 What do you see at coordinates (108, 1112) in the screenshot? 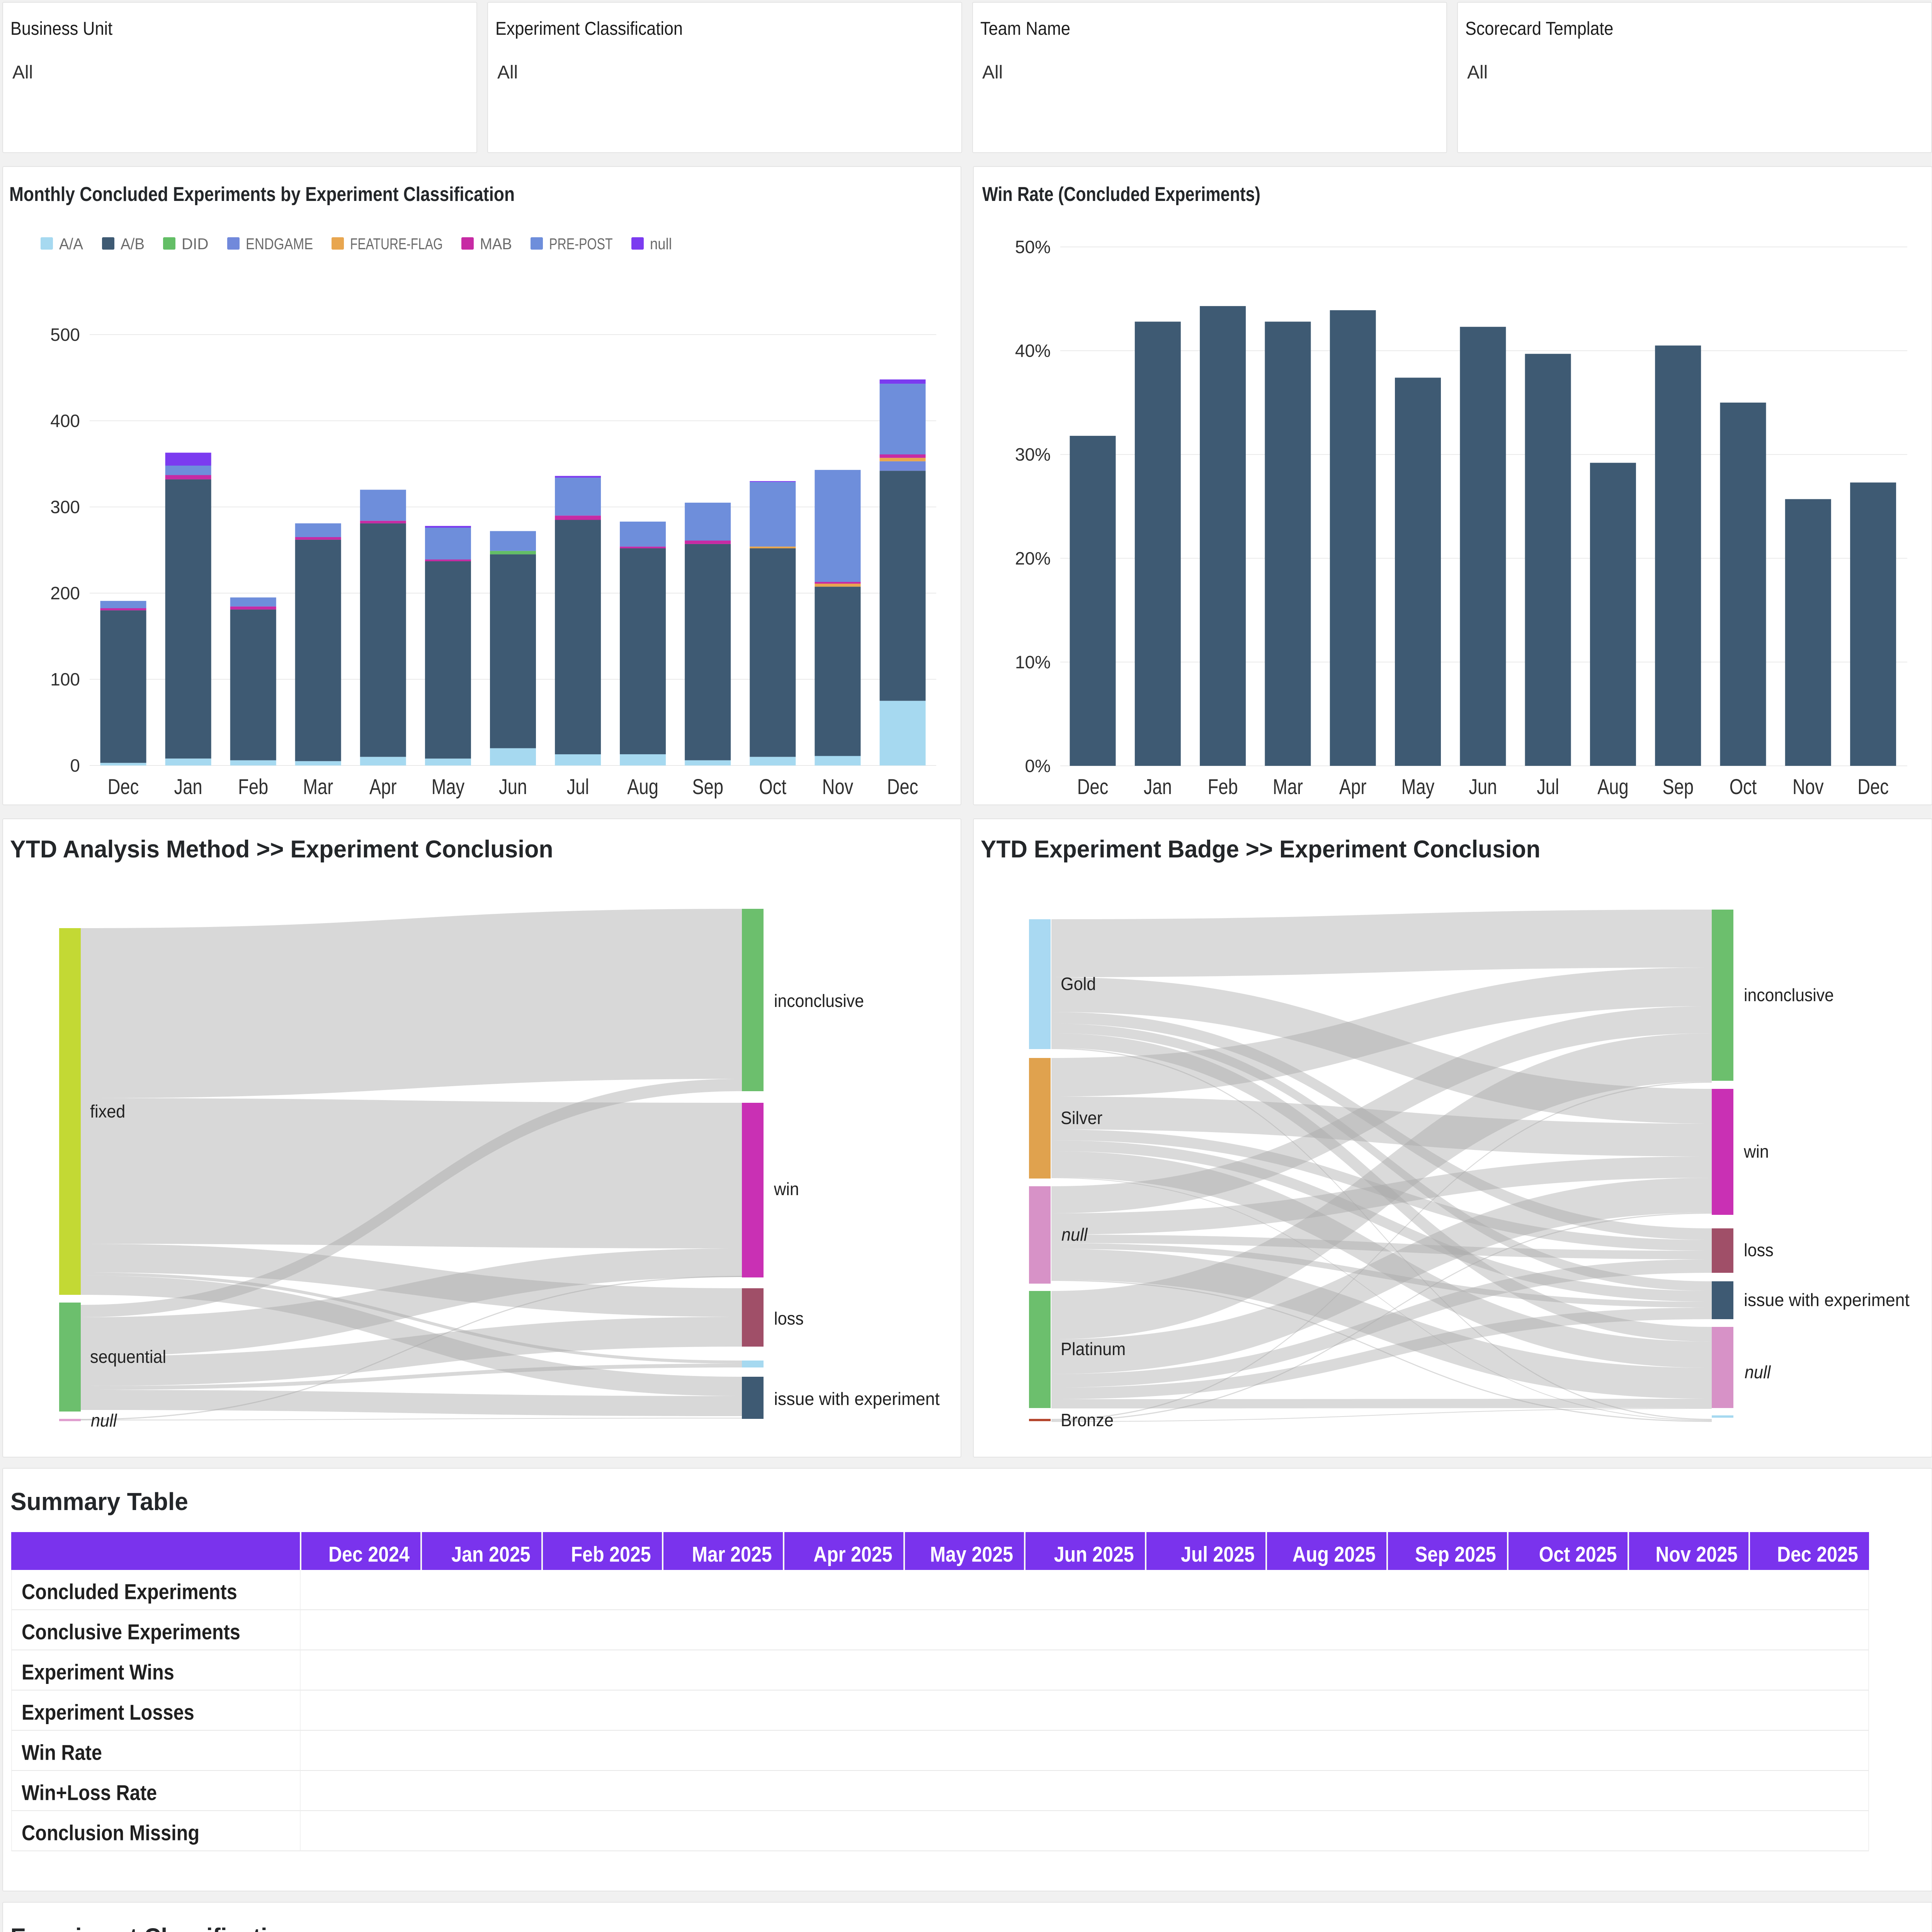
I see `svg-text: fixed` at bounding box center [108, 1112].